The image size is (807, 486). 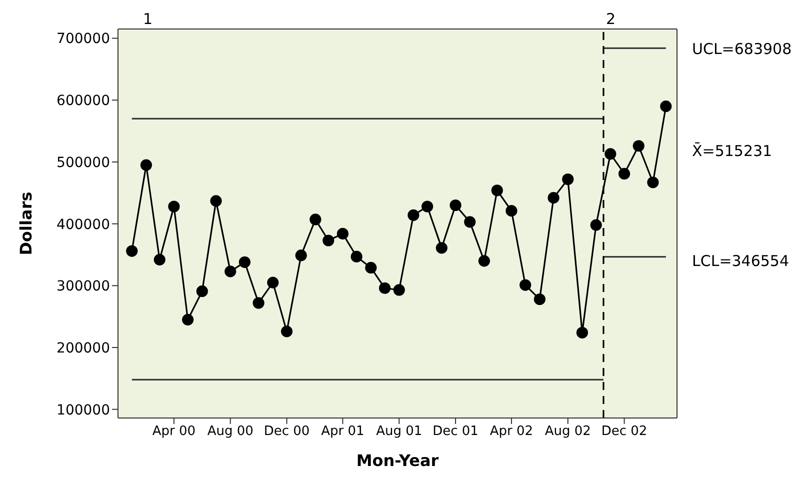 I want to click on y-tick-label: 500000, so click(x=83, y=162).